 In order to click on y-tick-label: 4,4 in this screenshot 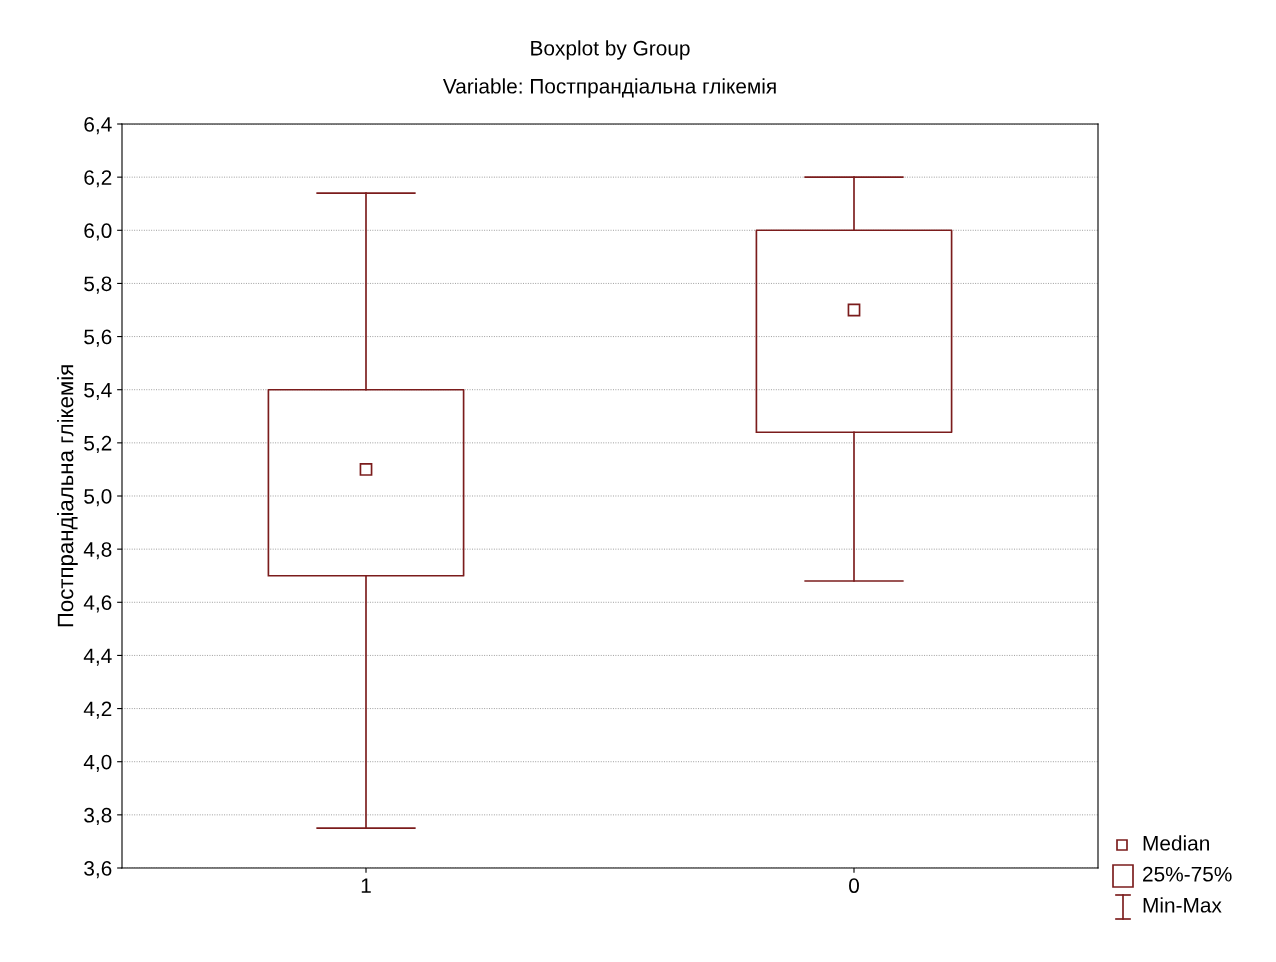, I will do `click(97, 657)`.